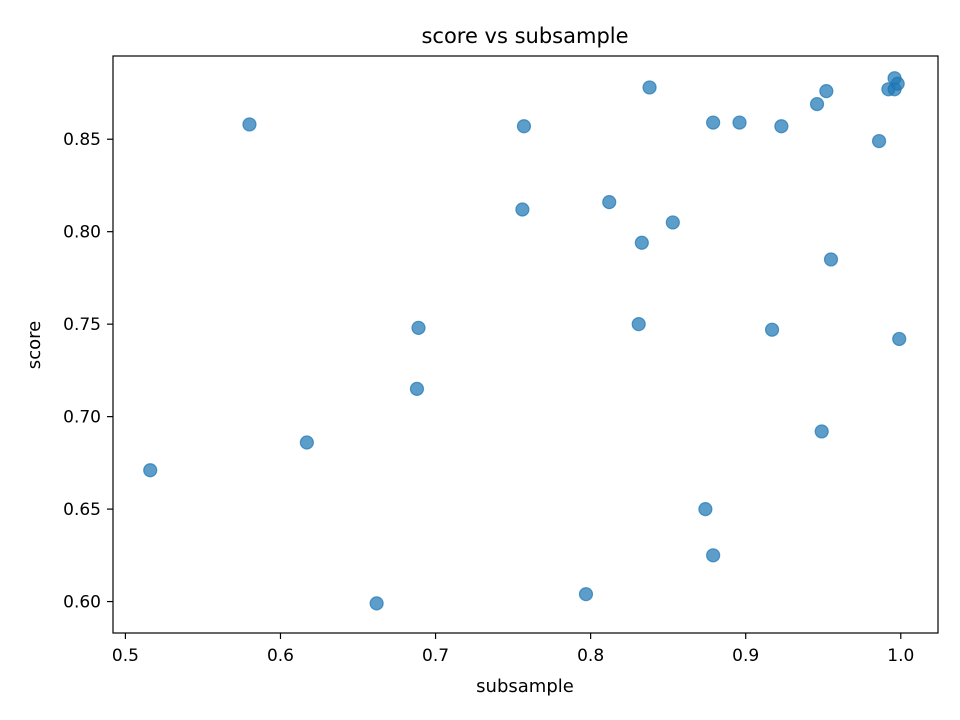 The width and height of the screenshot is (960, 720). I want to click on x-tick-label: 0.8, so click(590, 656).